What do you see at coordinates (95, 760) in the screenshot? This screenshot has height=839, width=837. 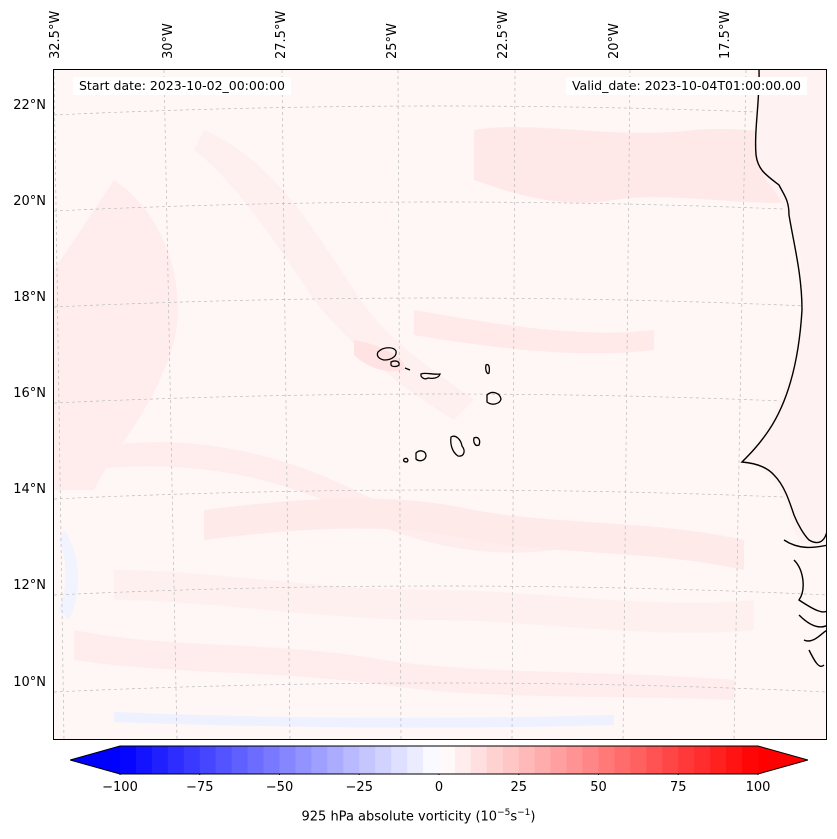 I see `colorbar-min-arrow` at bounding box center [95, 760].